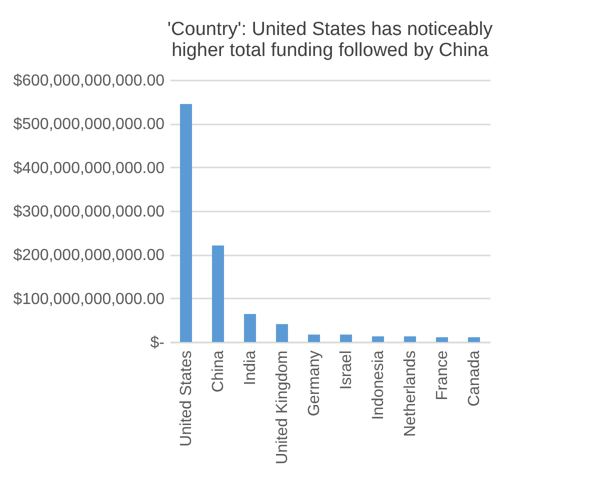 Image resolution: width=610 pixels, height=496 pixels. I want to click on x-tick-label: United Kingdom, so click(282, 407).